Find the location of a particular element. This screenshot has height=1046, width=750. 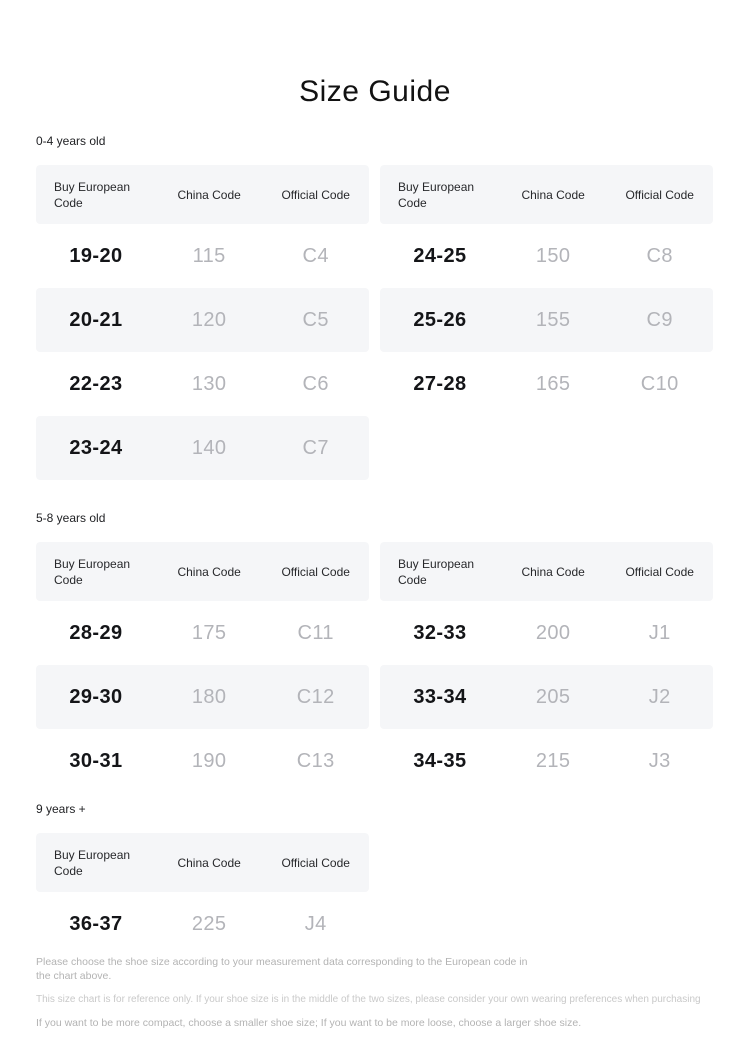

european-code-cell: 22-23 is located at coordinates (96, 383).